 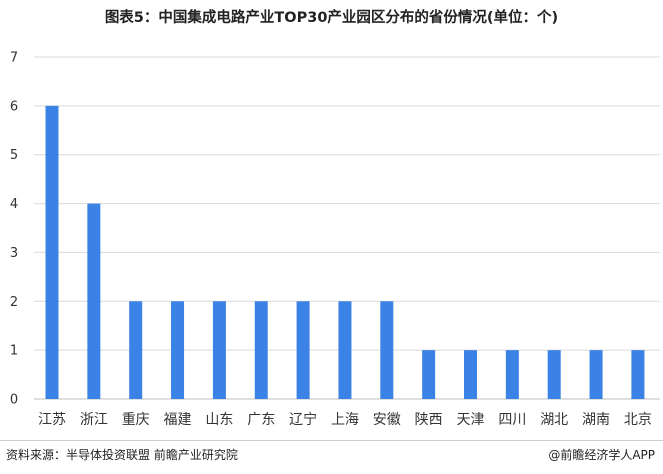 What do you see at coordinates (387, 420) in the screenshot?
I see `x-tick-label: 安徽` at bounding box center [387, 420].